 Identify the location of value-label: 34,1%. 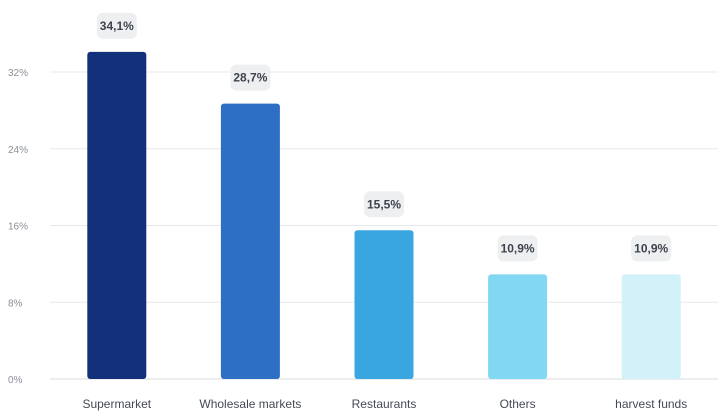
(117, 26).